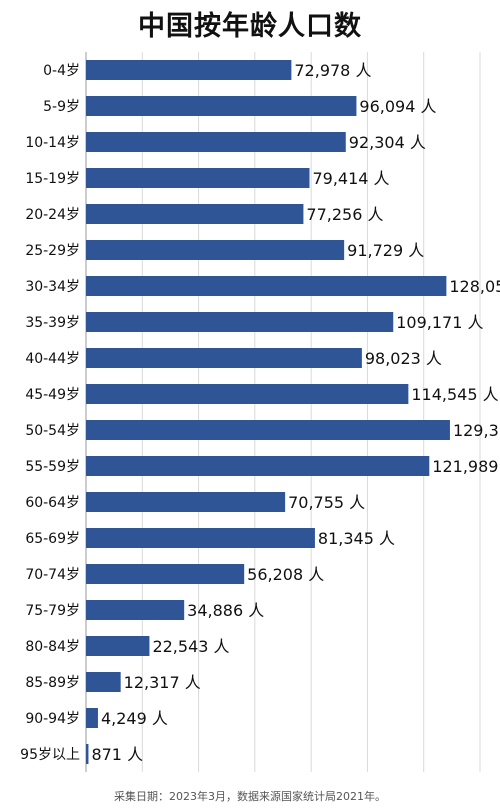 This screenshot has height=811, width=500. What do you see at coordinates (52, 431) in the screenshot?
I see `category-label: 50-54岁` at bounding box center [52, 431].